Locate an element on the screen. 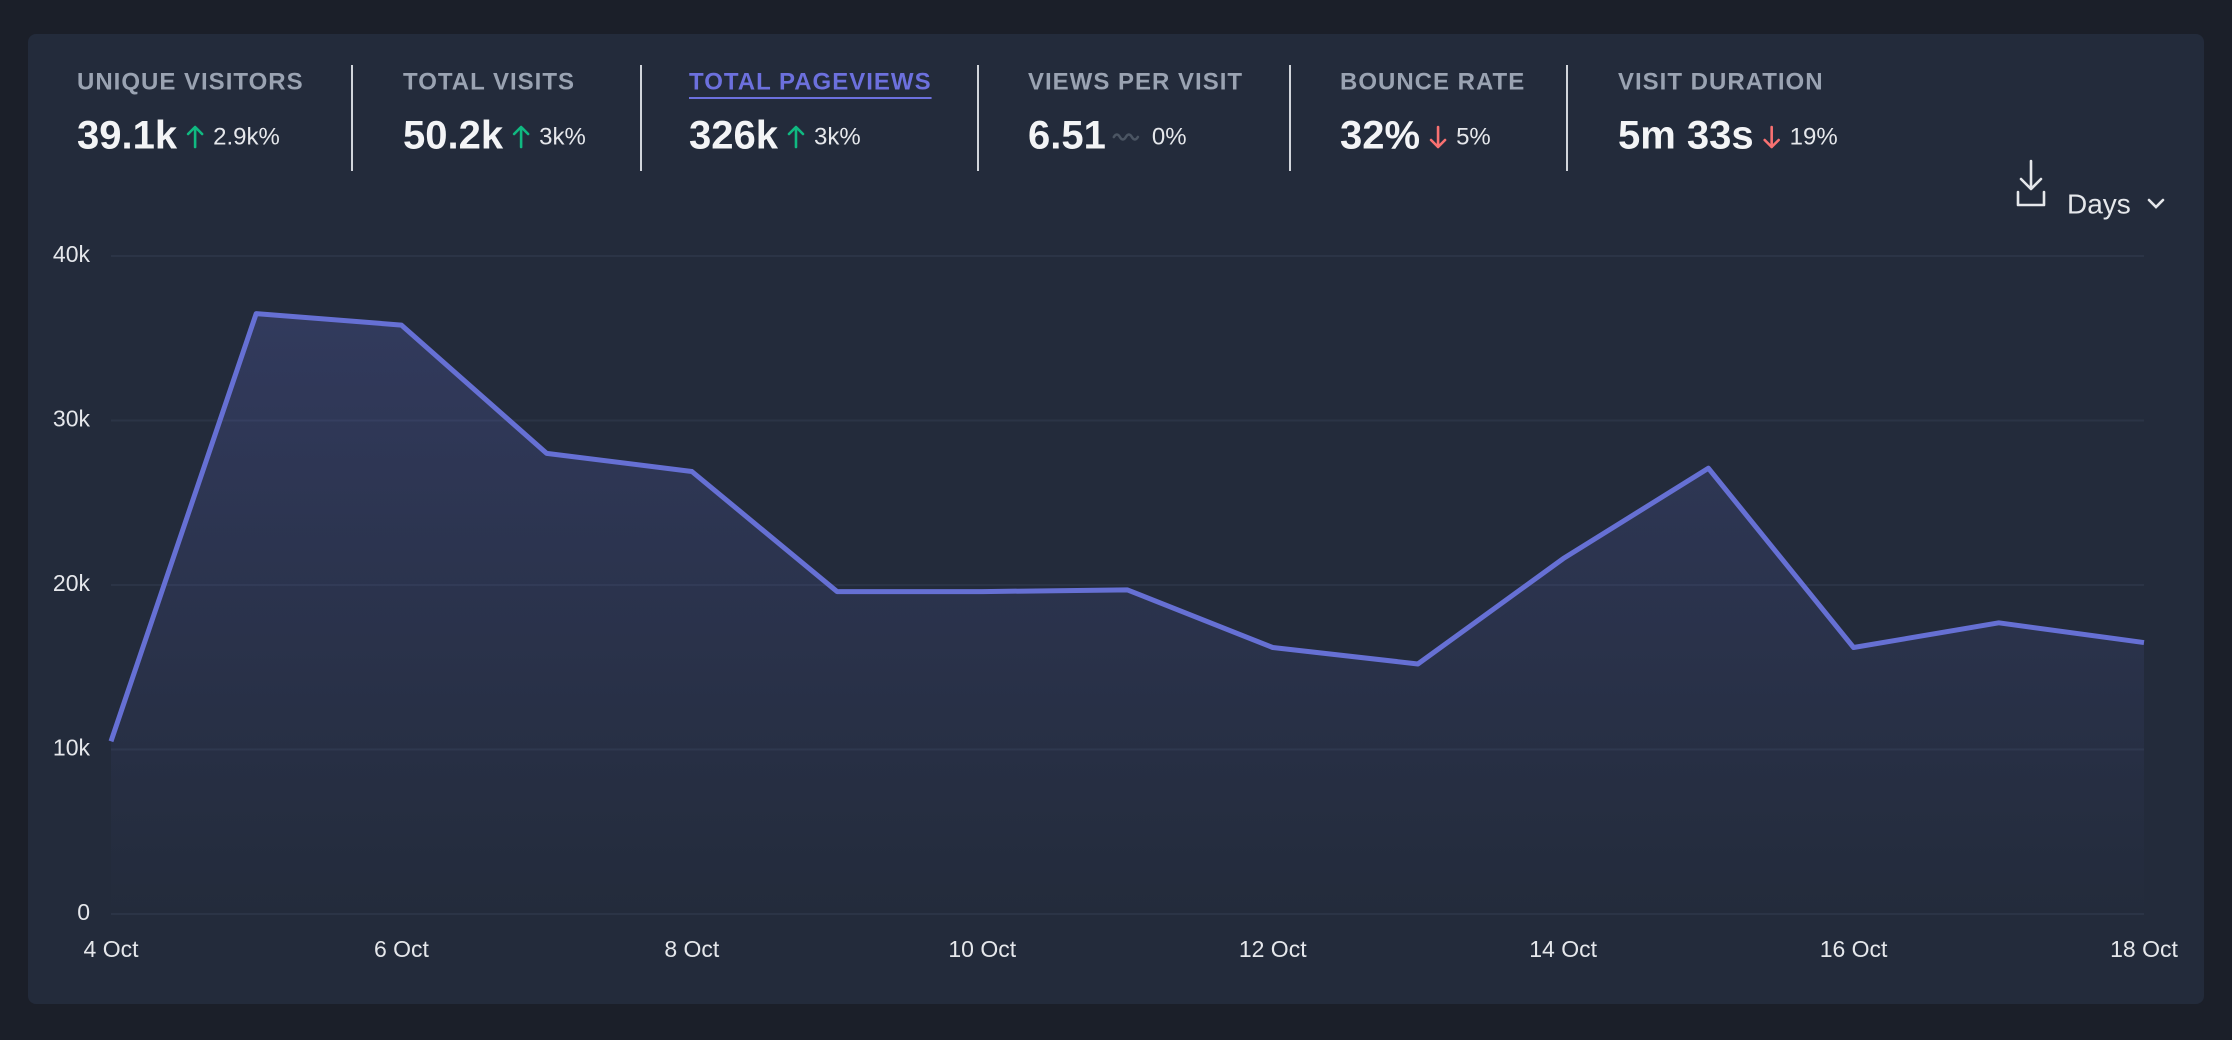 This screenshot has height=1040, width=2232. stat-label: VISIT DURATION is located at coordinates (1721, 81).